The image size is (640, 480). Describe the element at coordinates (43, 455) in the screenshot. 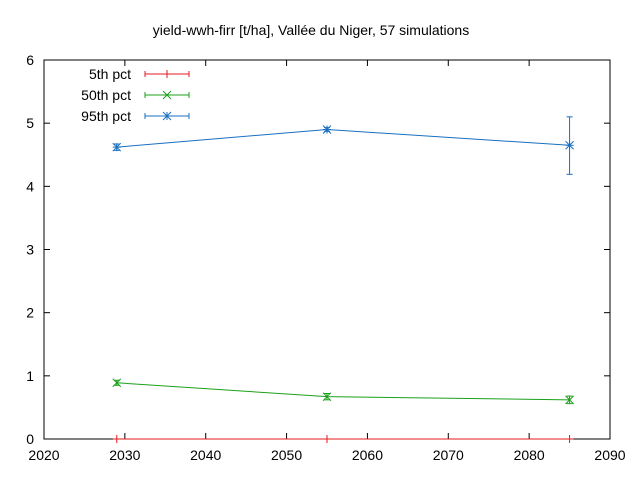

I see `x-tick-label: 2020` at that location.